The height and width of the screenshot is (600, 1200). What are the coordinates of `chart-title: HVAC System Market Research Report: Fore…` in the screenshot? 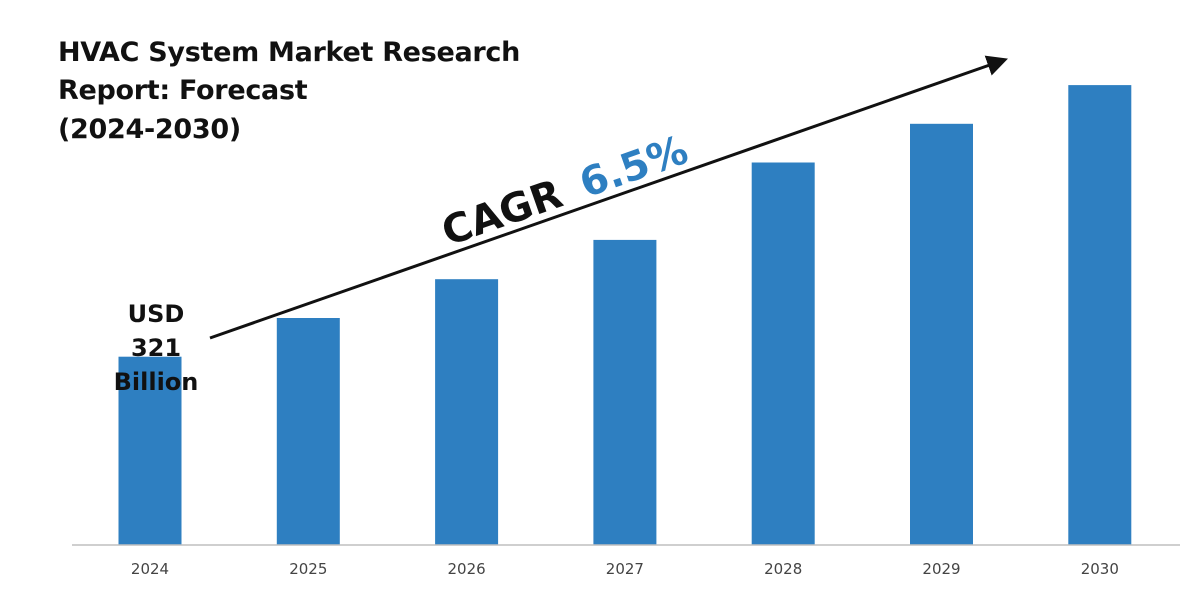 It's located at (289, 91).